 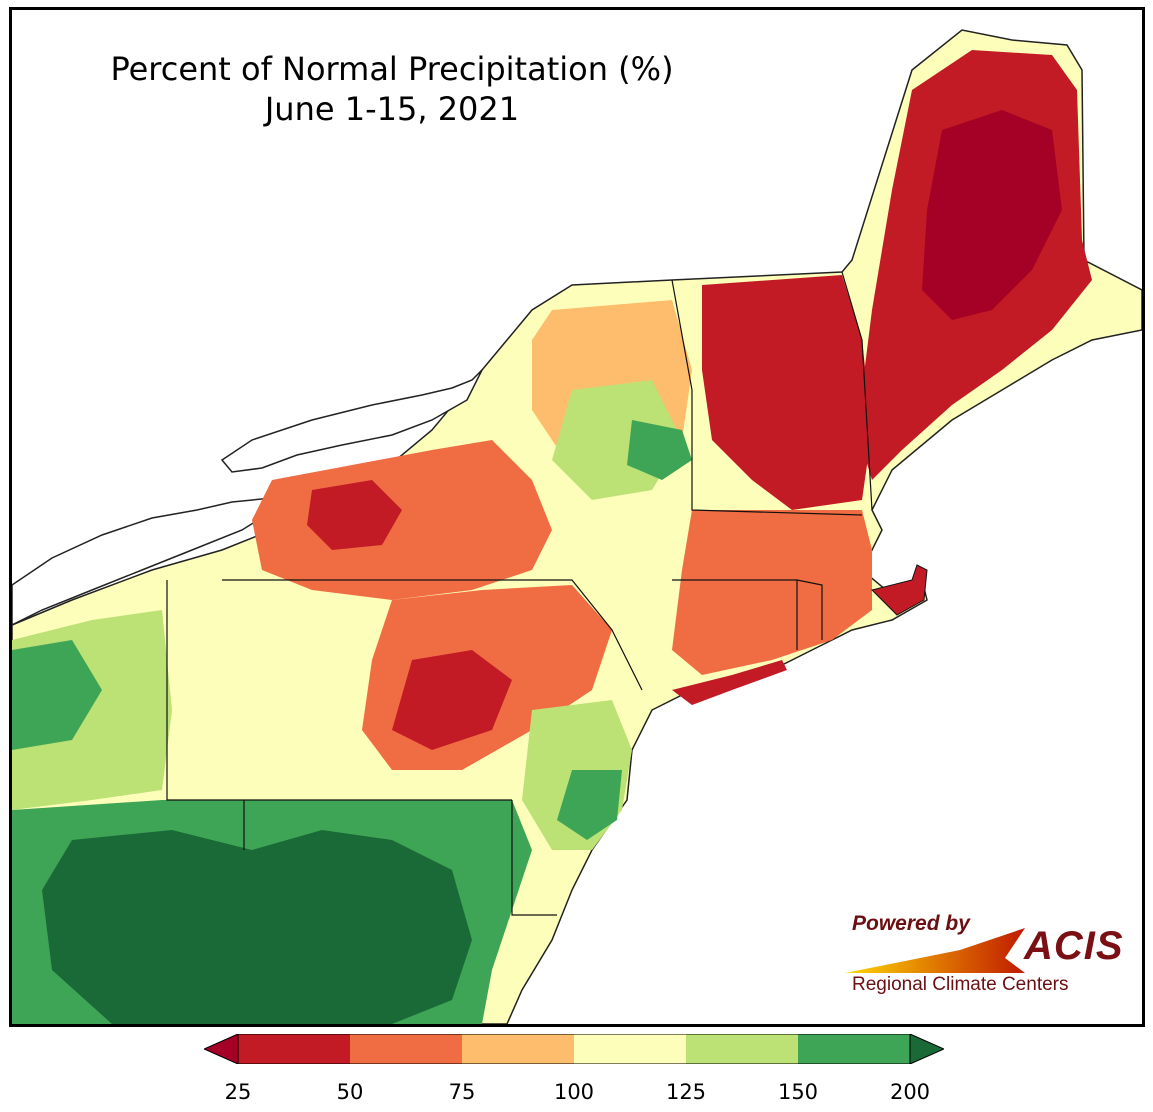 What do you see at coordinates (238, 1092) in the screenshot?
I see `colorbar-tick-label: 25` at bounding box center [238, 1092].